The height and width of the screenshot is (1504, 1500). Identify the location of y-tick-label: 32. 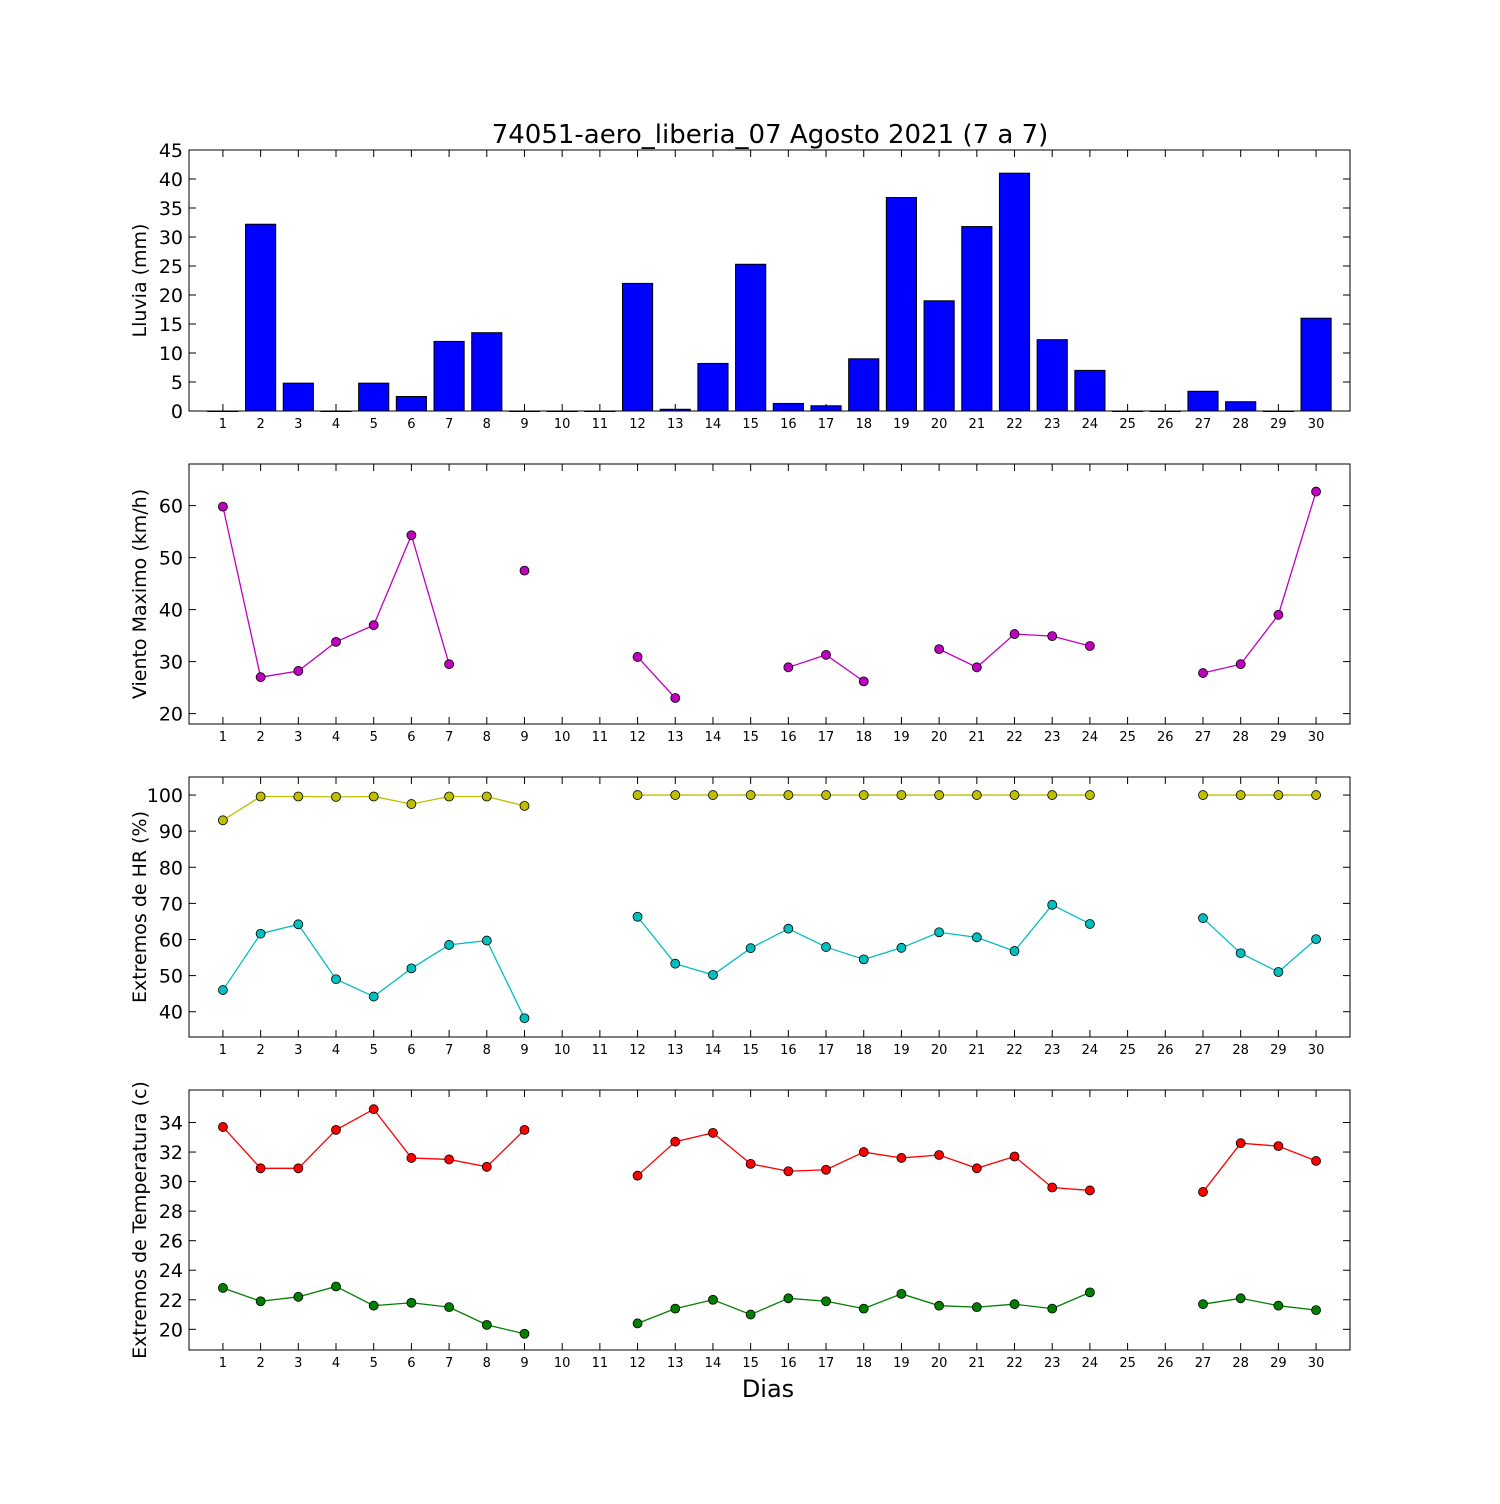
(171, 1153).